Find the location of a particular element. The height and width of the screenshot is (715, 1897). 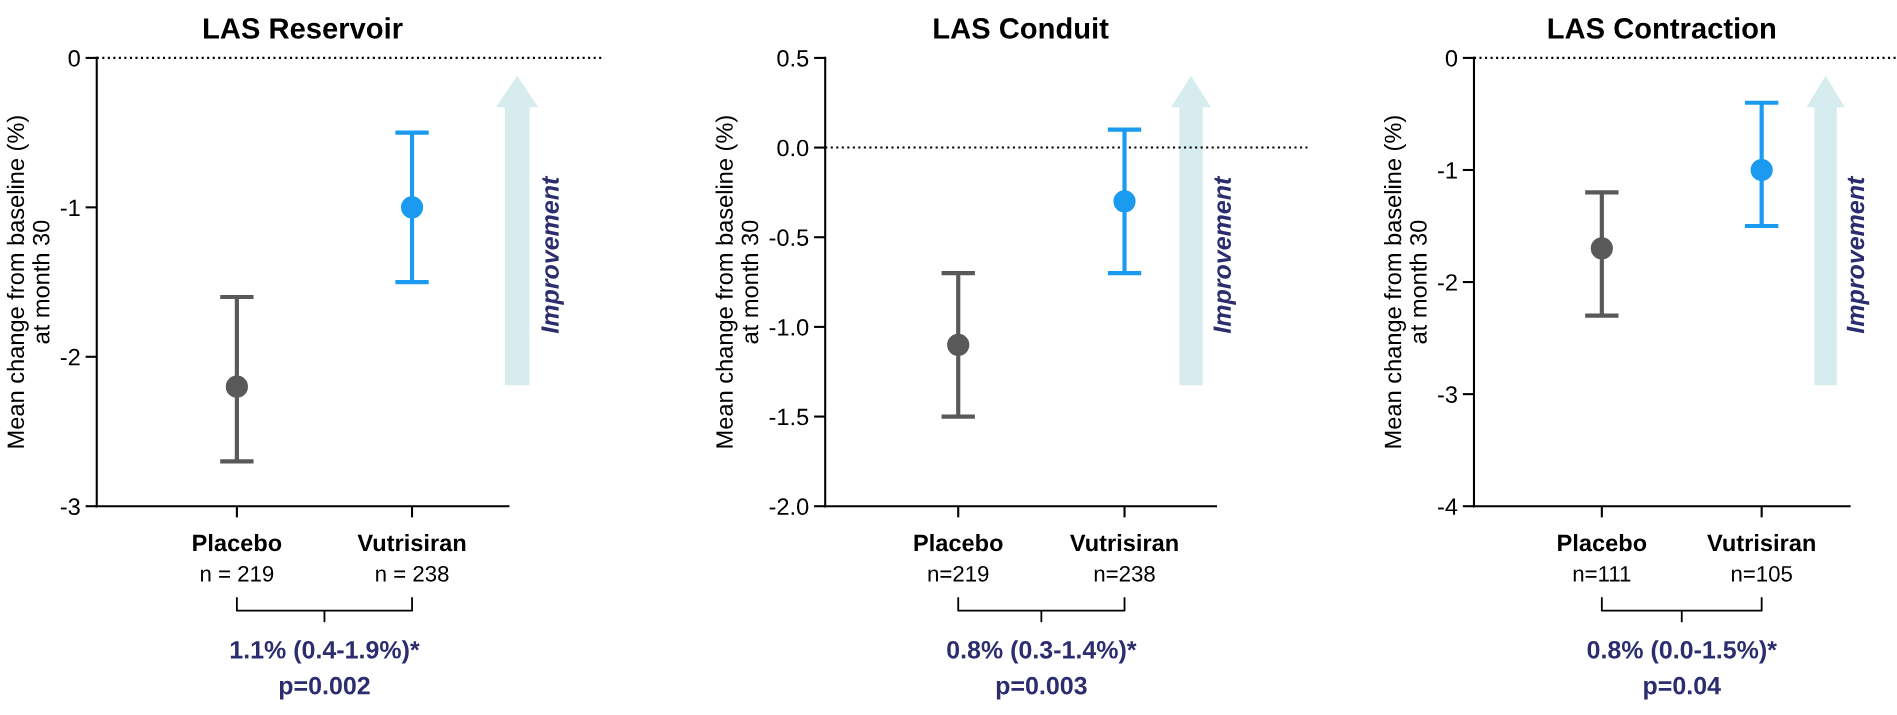

text: p=0.002 is located at coordinates (324, 688).